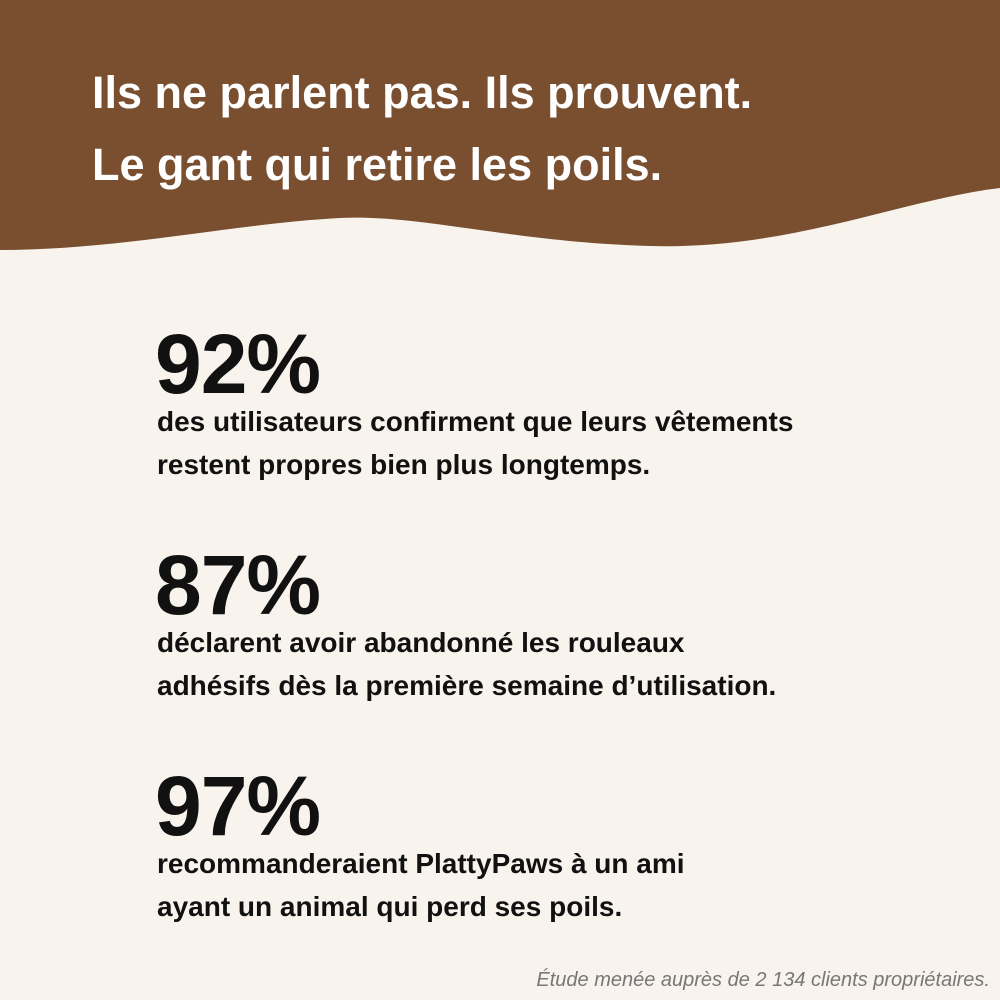 The image size is (1000, 1000). What do you see at coordinates (377, 164) in the screenshot?
I see `header-title: Le gant qui retire les poils.` at bounding box center [377, 164].